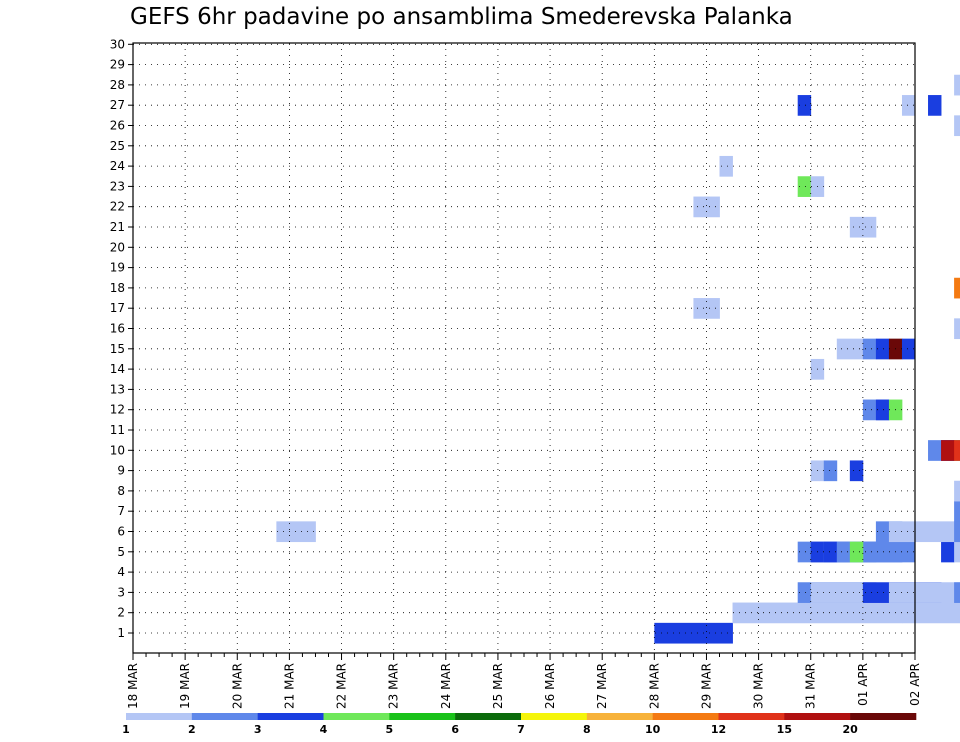 The width and height of the screenshot is (960, 742). Describe the element at coordinates (550, 686) in the screenshot. I see `x-tick-label: 26 MAR` at that location.